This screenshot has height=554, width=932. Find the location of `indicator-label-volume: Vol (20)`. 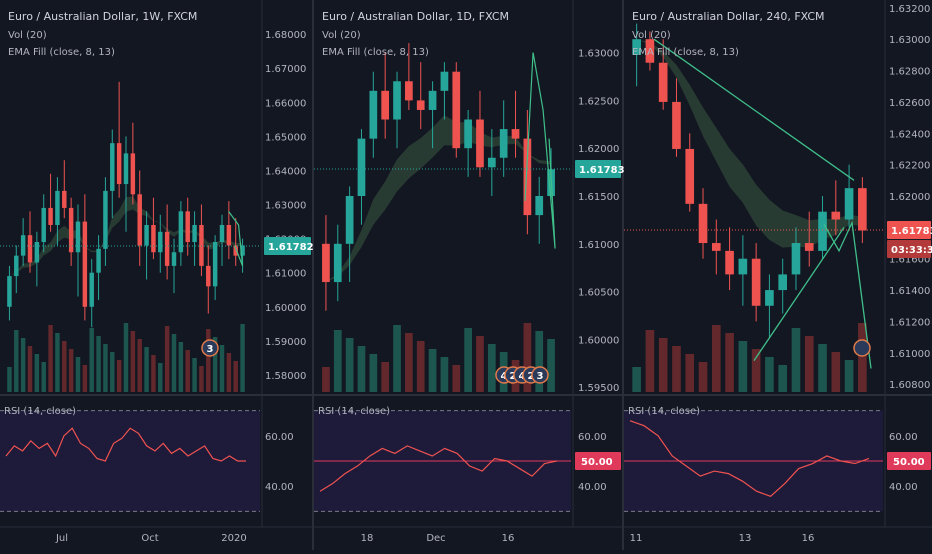

indicator-label-volume: Vol (20) is located at coordinates (651, 35).